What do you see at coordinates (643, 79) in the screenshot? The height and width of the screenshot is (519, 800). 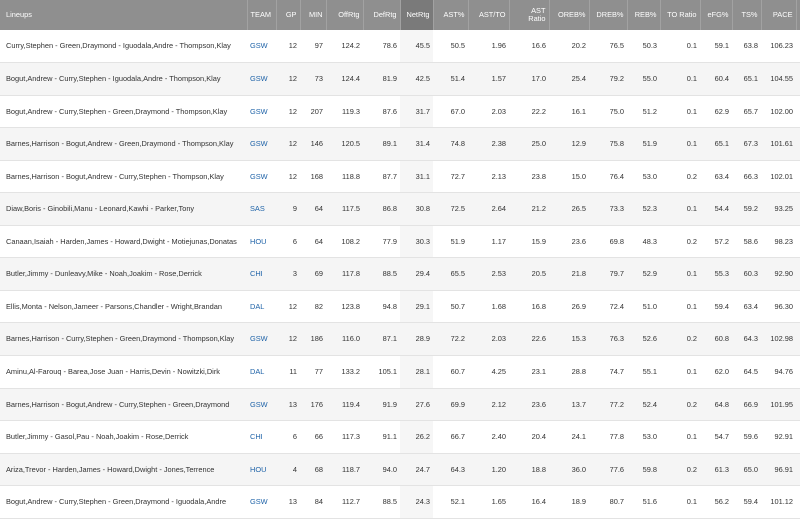 I see `cell-reb-pct: 55.0` at bounding box center [643, 79].